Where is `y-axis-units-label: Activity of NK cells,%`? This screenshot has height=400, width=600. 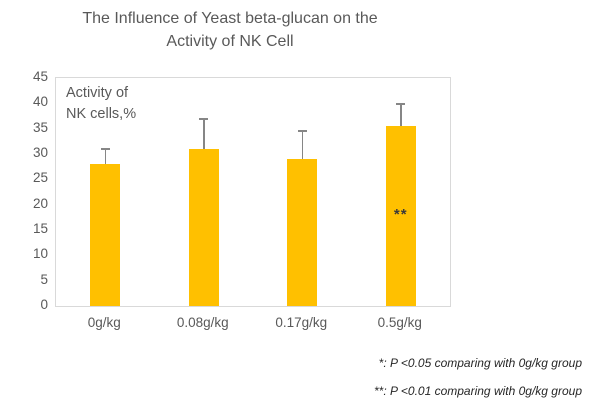 y-axis-units-label: Activity of NK cells,% is located at coordinates (101, 104).